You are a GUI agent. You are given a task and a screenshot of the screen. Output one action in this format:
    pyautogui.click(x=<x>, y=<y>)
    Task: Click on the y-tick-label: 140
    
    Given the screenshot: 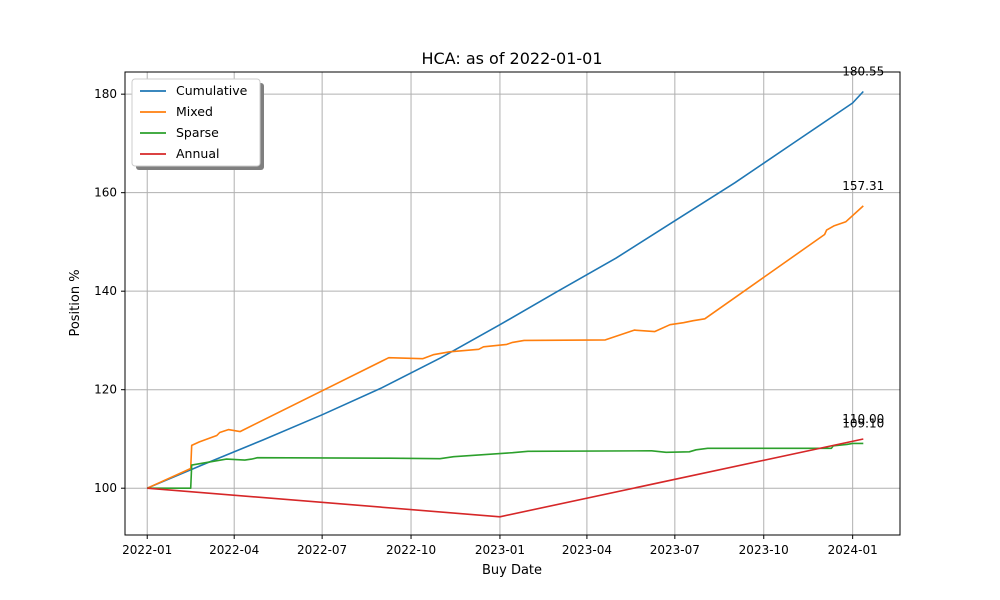 What is the action you would take?
    pyautogui.click(x=105, y=291)
    